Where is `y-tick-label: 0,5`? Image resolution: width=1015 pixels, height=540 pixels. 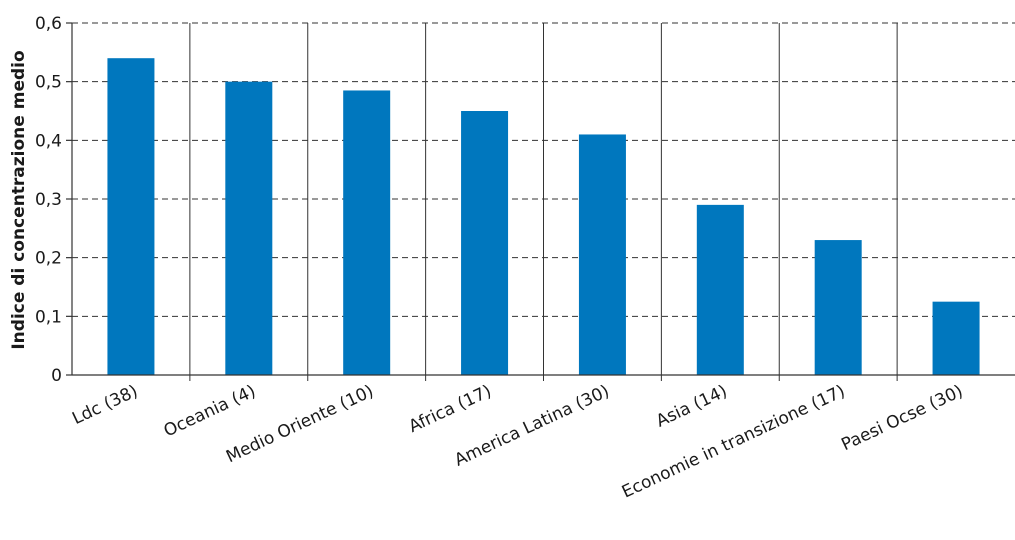
y-tick-label: 0,5 is located at coordinates (48, 83).